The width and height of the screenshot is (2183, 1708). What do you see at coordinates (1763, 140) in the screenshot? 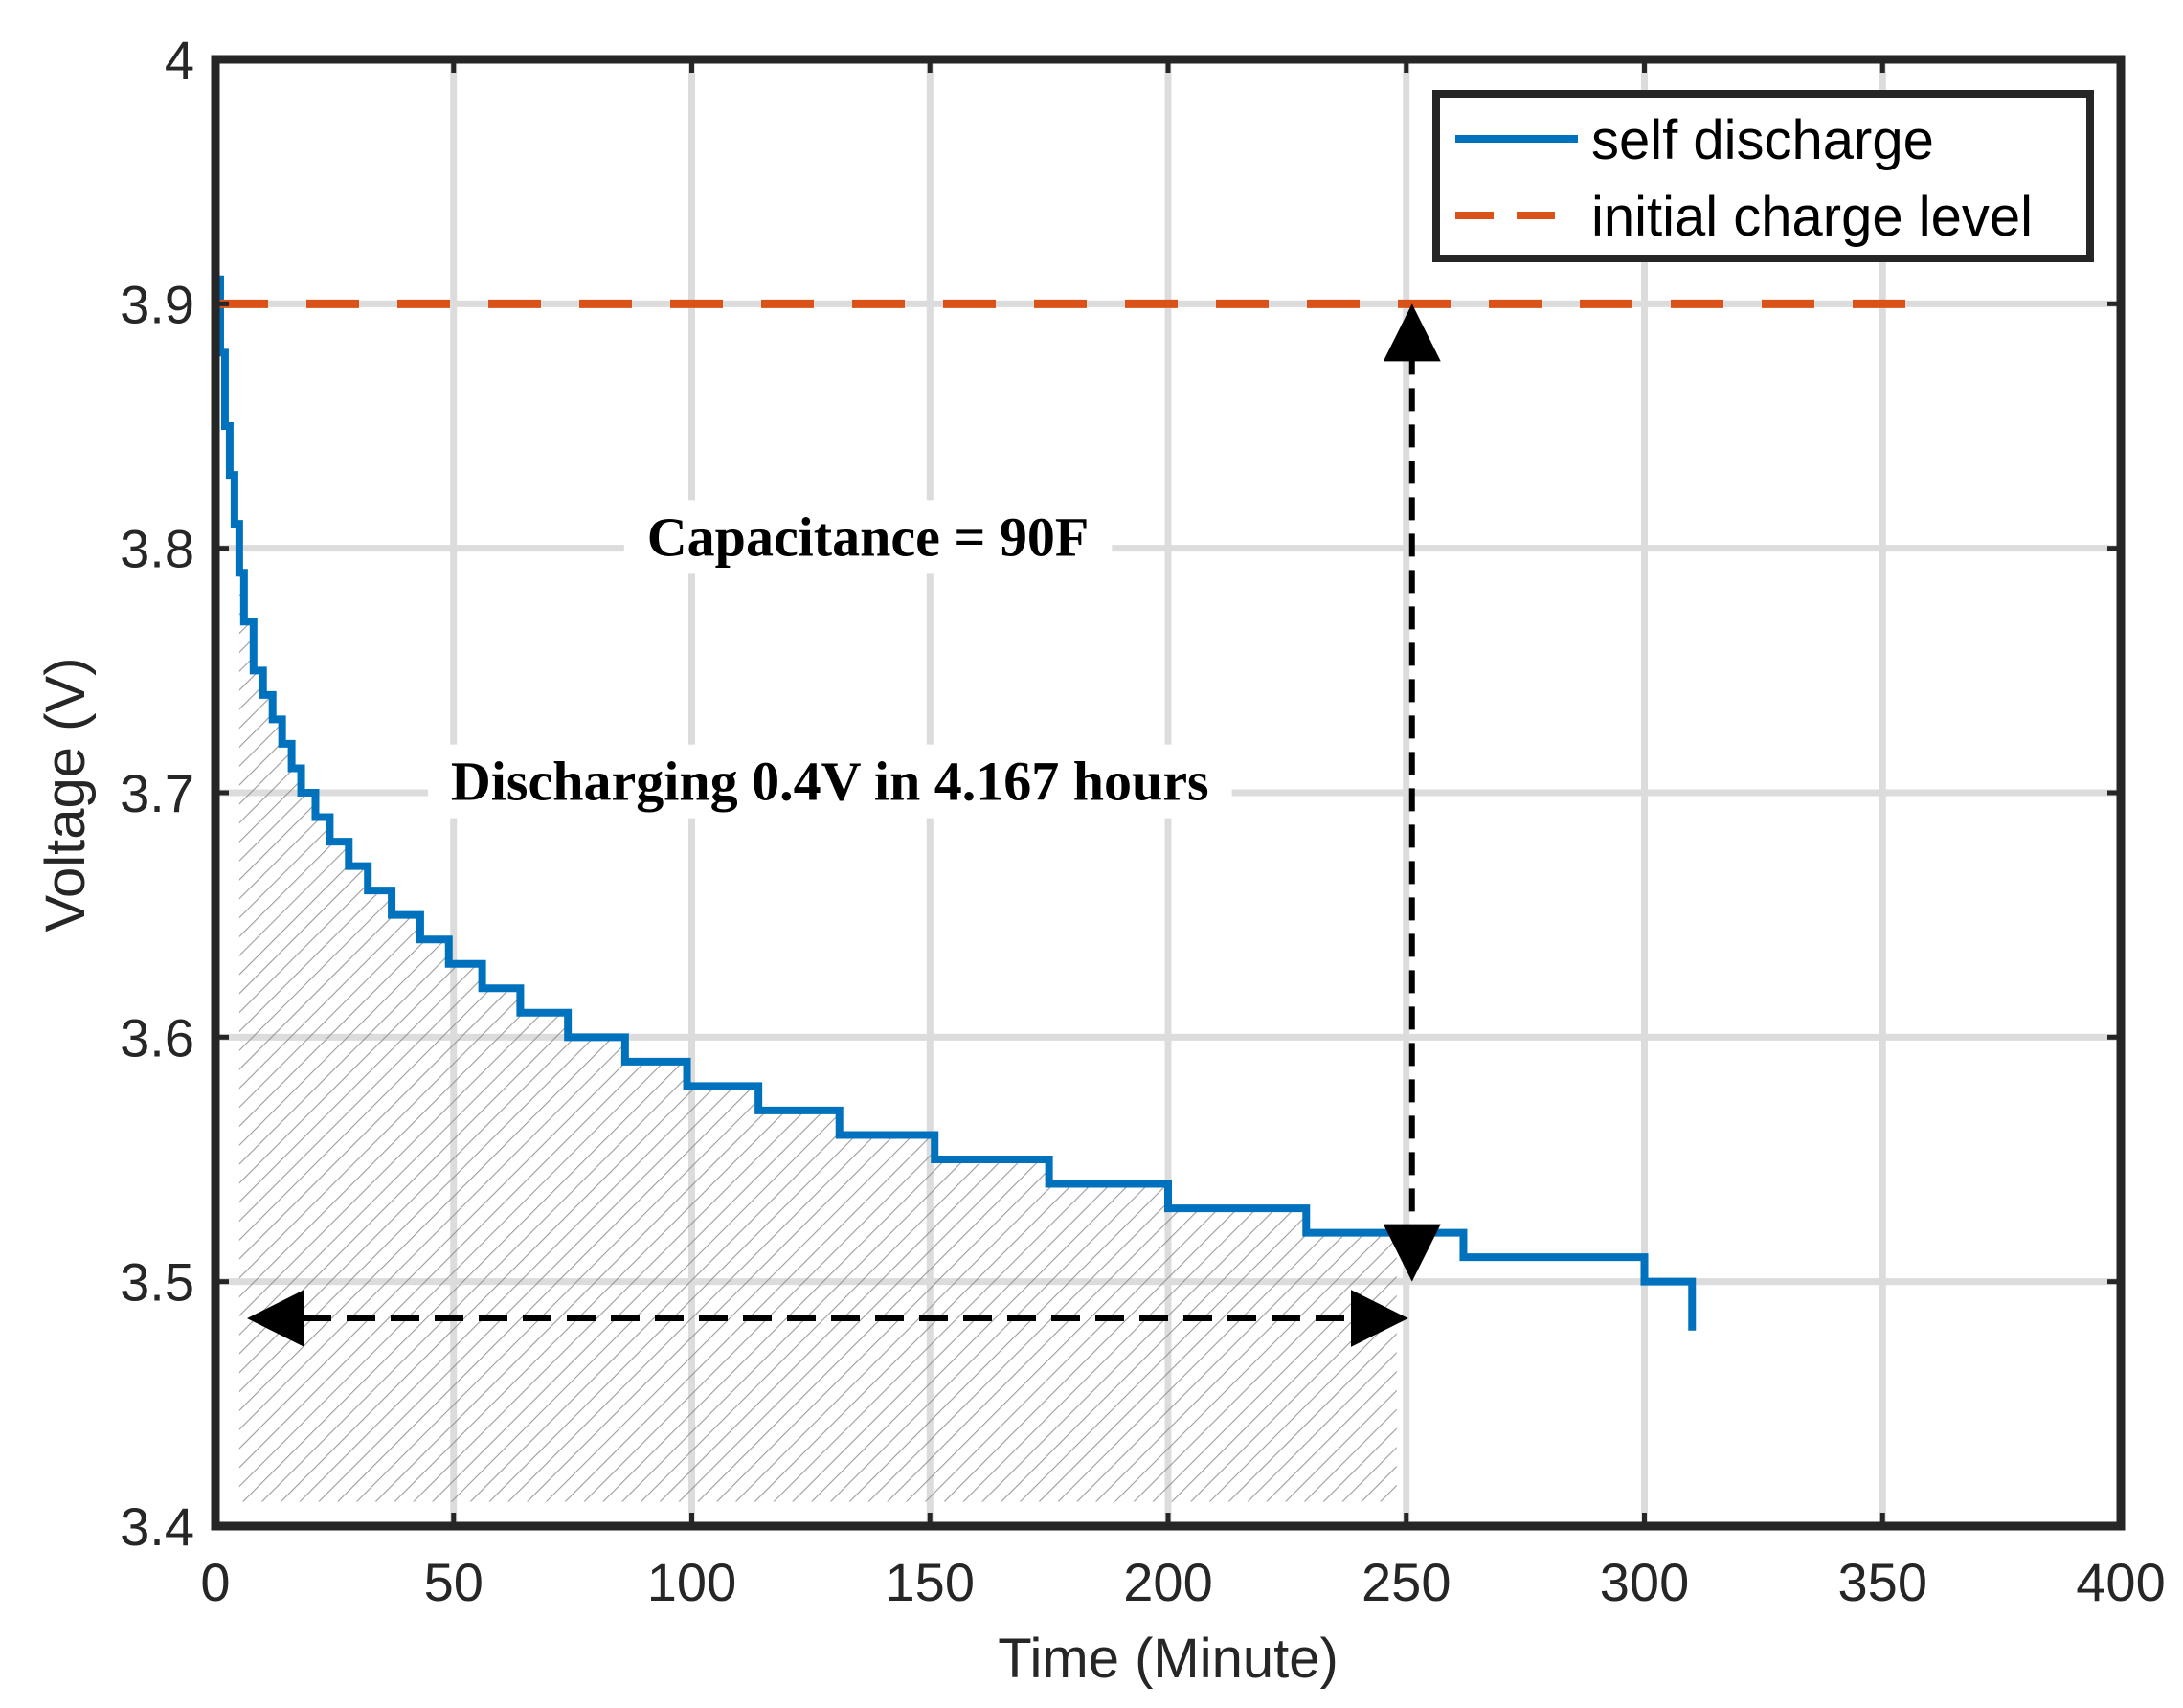
I see `legend-label-self-discharge: self discharge` at bounding box center [1763, 140].